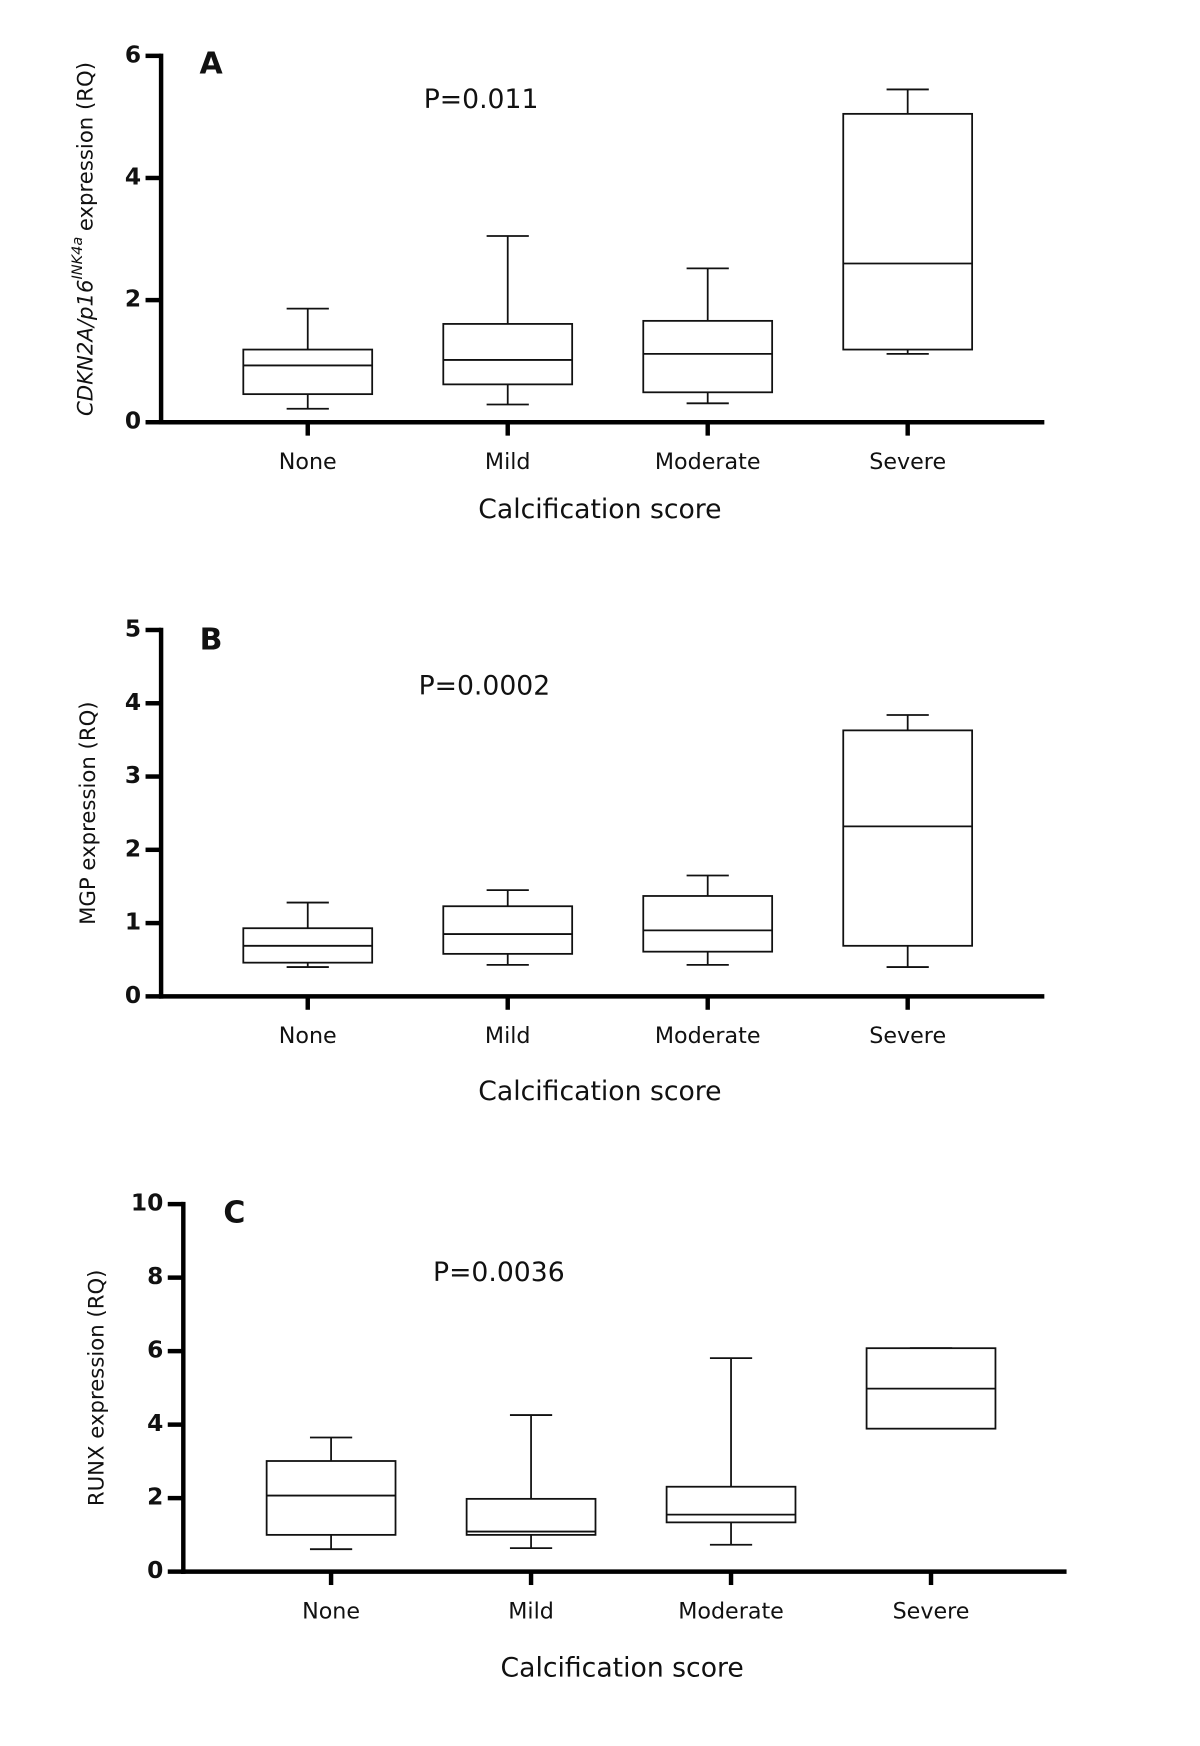 Image resolution: width=1200 pixels, height=1746 pixels. What do you see at coordinates (87, 812) in the screenshot?
I see `y-axis-title: MGP expression (RQ)` at bounding box center [87, 812].